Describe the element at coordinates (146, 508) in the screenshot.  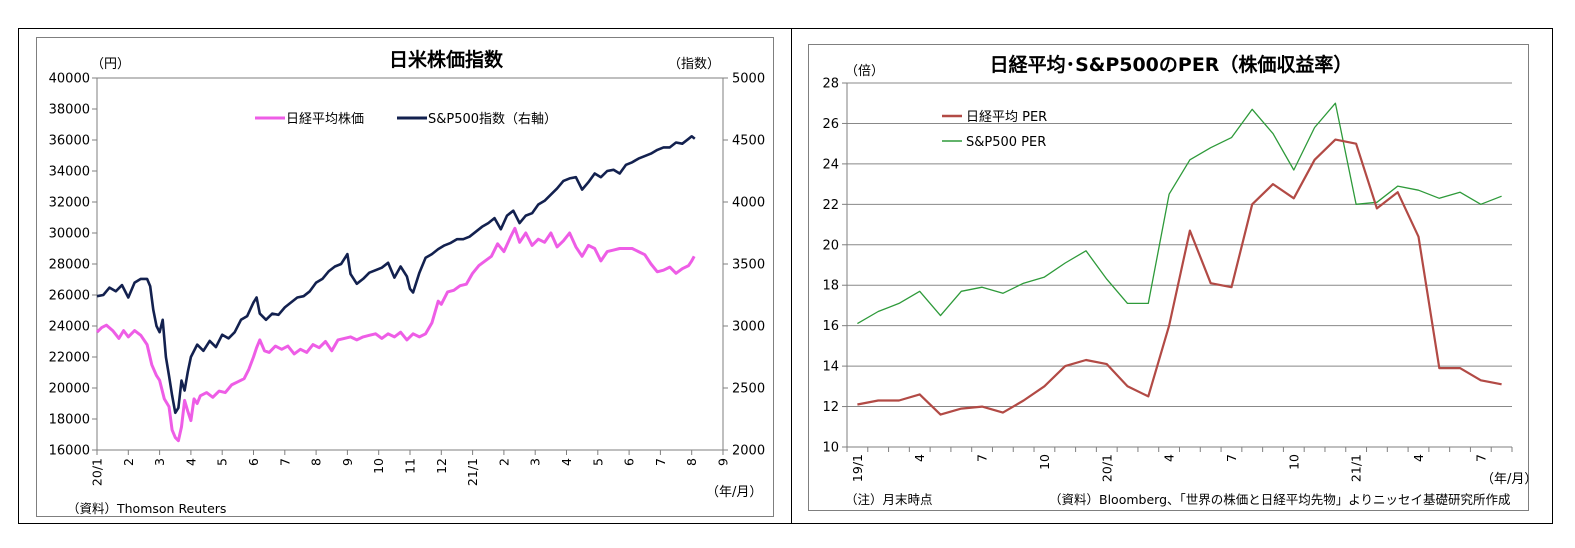
I see `source-note: （資料）Thomson Reuters` at that location.